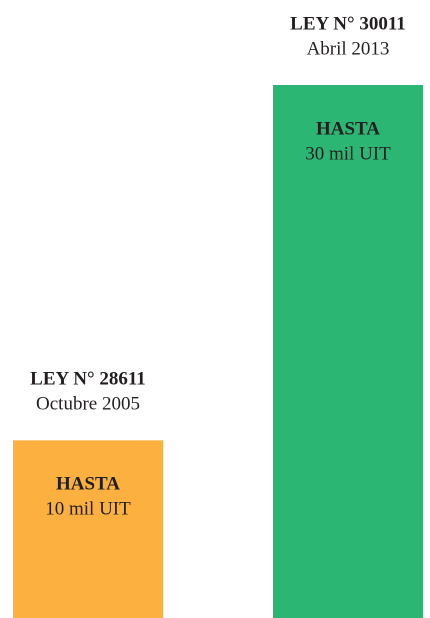 This screenshot has height=618, width=430. What do you see at coordinates (88, 509) in the screenshot?
I see `value-label: 10 mil UIT` at bounding box center [88, 509].